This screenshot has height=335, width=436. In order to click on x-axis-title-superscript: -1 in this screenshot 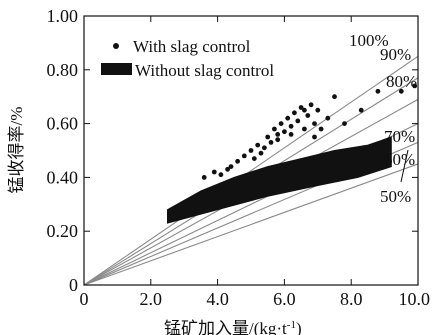, I will do `click(291, 325)`.